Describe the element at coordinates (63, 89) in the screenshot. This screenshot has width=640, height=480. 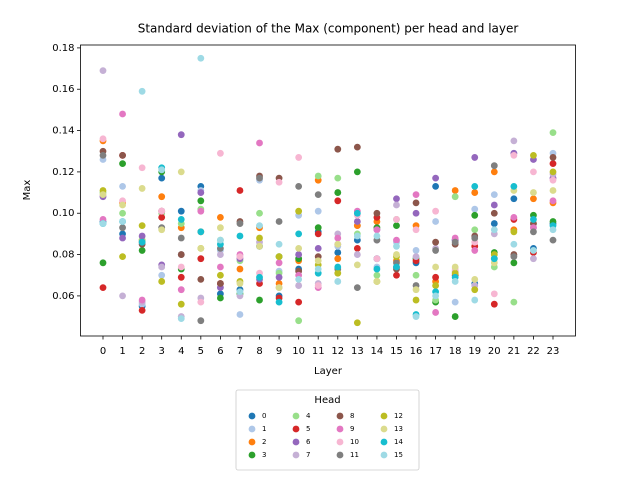
I see `y-tick-label: 0.16` at that location.